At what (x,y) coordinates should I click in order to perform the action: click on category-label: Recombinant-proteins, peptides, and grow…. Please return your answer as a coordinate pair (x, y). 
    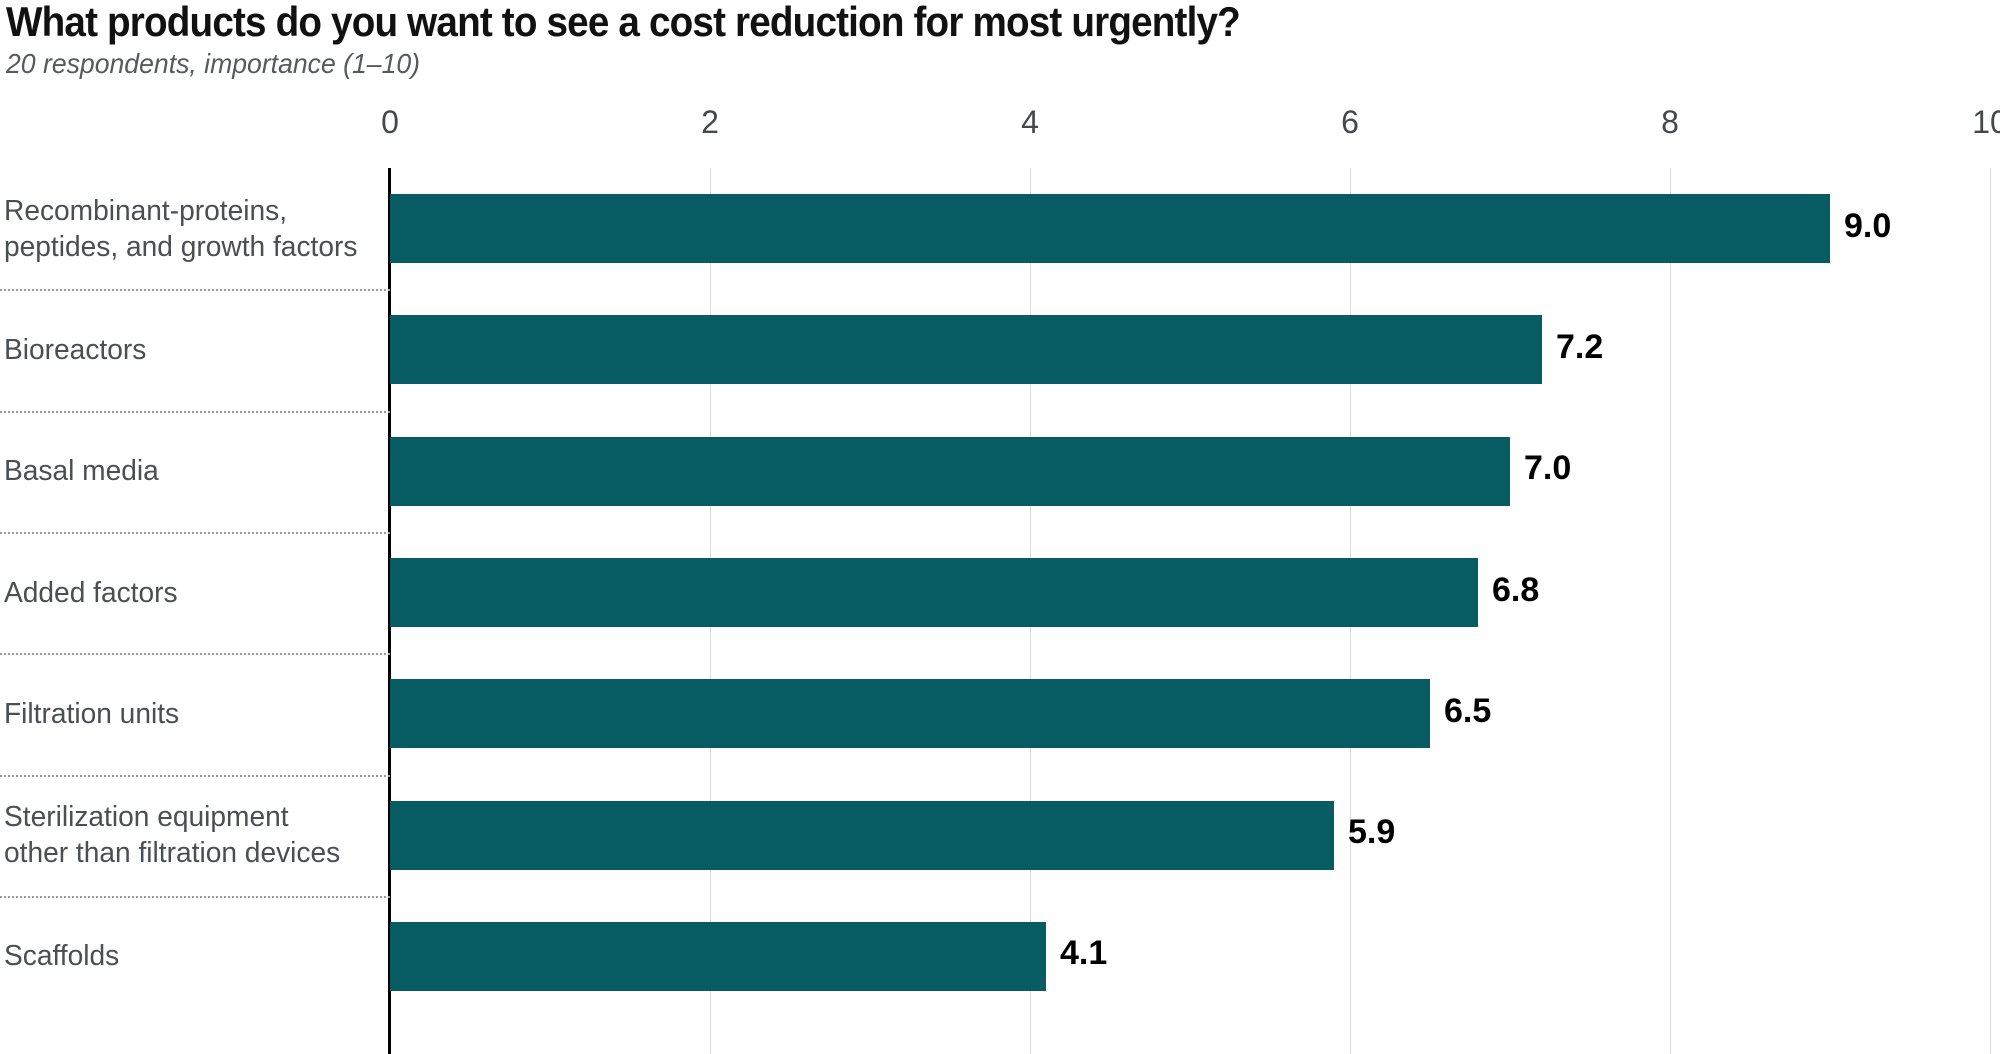
    Looking at the image, I should click on (181, 228).